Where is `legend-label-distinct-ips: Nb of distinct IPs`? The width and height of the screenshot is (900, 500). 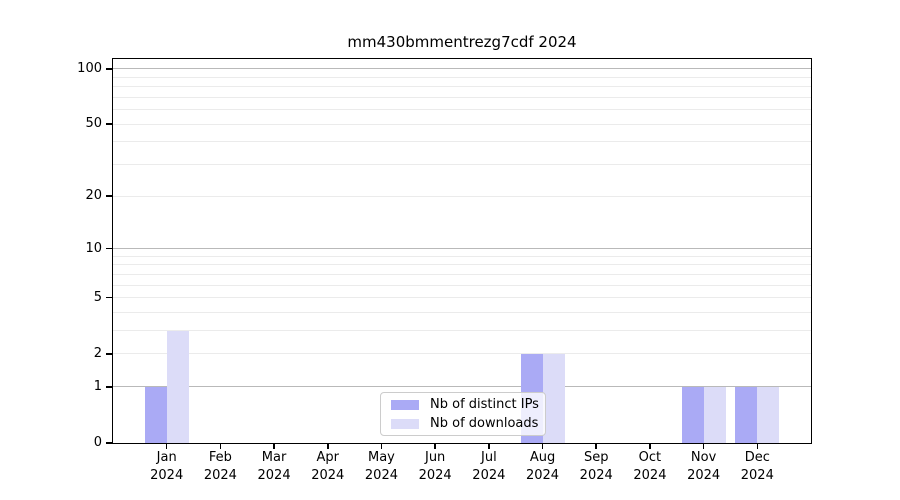 legend-label-distinct-ips: Nb of distinct IPs is located at coordinates (484, 404).